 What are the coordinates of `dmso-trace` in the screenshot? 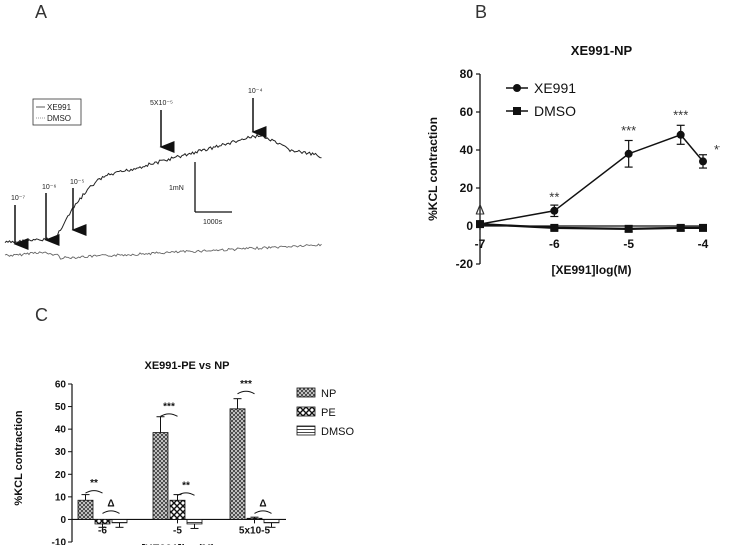 It's located at (163, 251).